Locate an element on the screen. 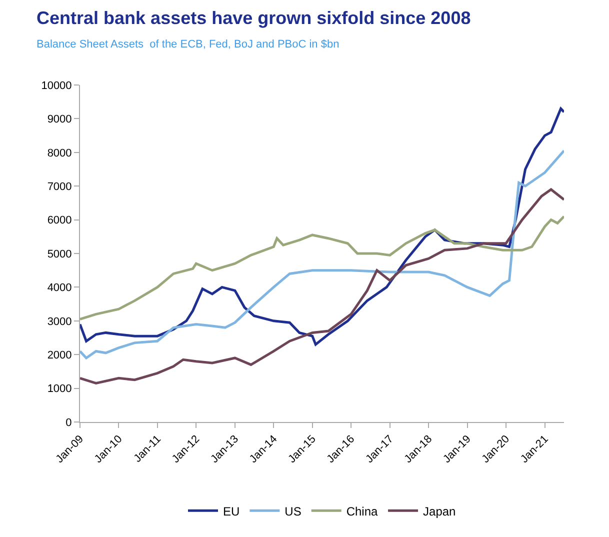 Image resolution: width=609 pixels, height=537 pixels. legend-label: China is located at coordinates (362, 511).